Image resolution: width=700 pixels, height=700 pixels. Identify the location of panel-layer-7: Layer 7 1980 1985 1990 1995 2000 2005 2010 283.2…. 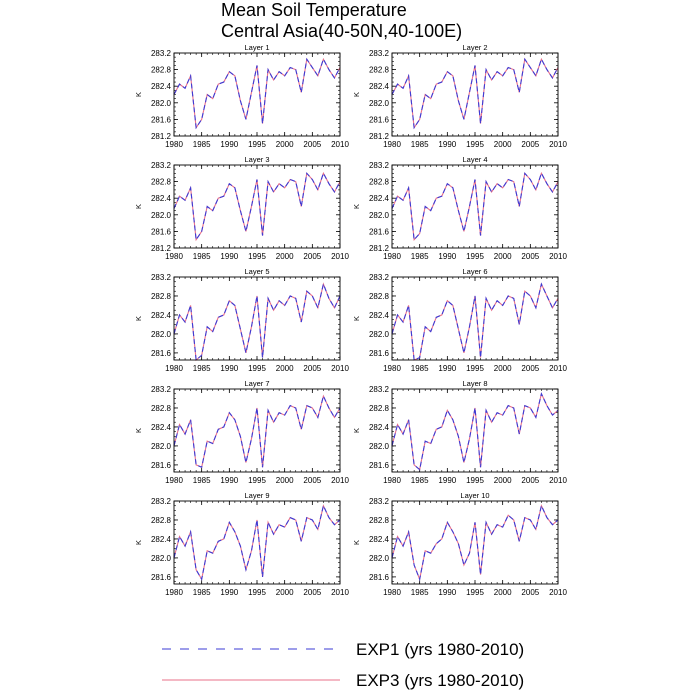
(241, 432).